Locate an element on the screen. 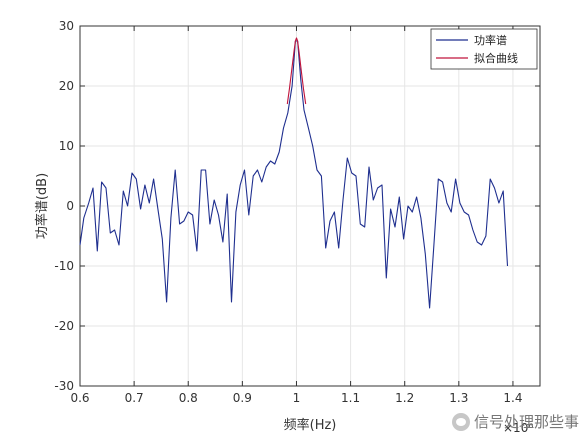 This screenshot has width=587, height=444. y-axis-label: 功率谱(dB) is located at coordinates (42, 206).